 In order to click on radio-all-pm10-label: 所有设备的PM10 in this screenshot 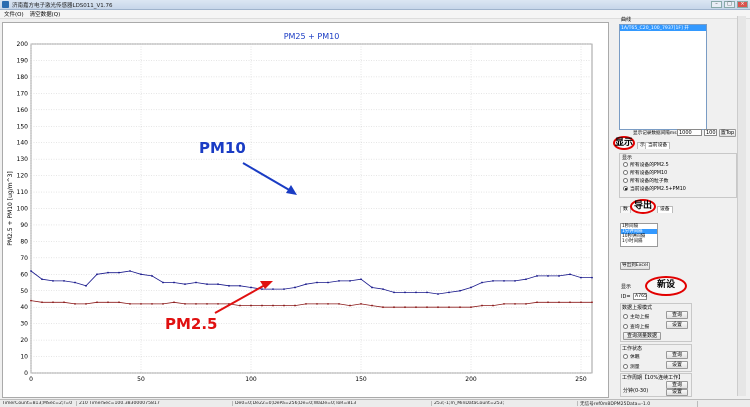, I will do `click(649, 173)`.